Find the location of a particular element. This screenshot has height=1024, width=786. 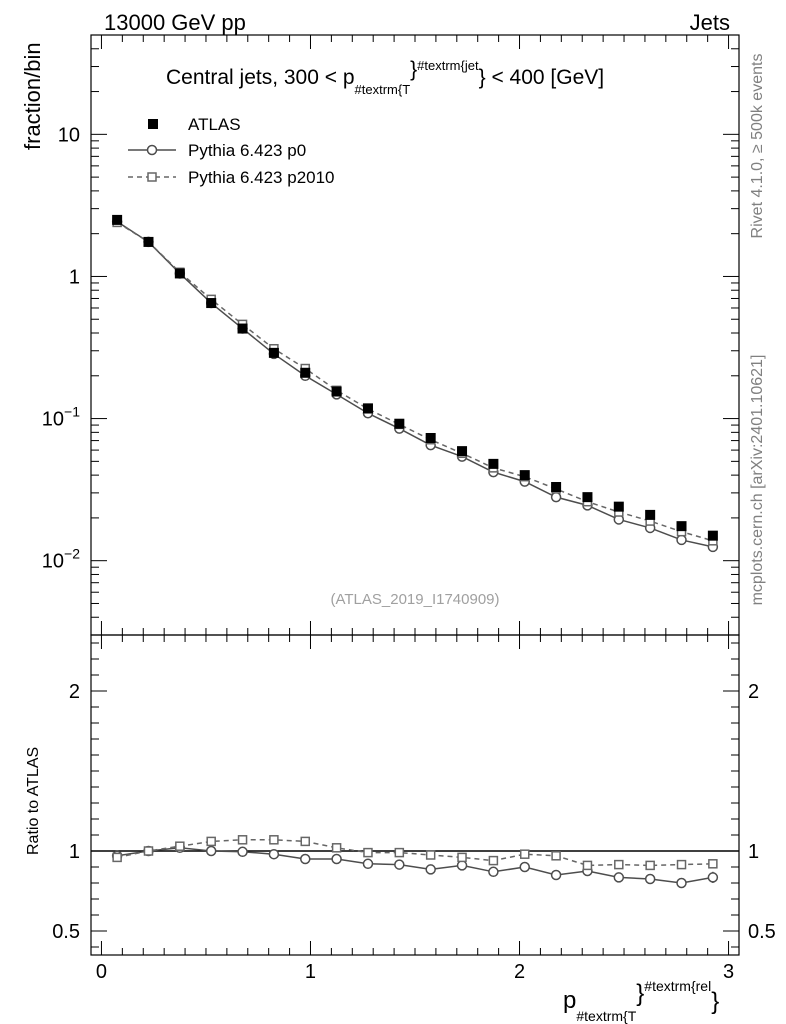

y-axis-label: fraction/bin is located at coordinates (32, 96).